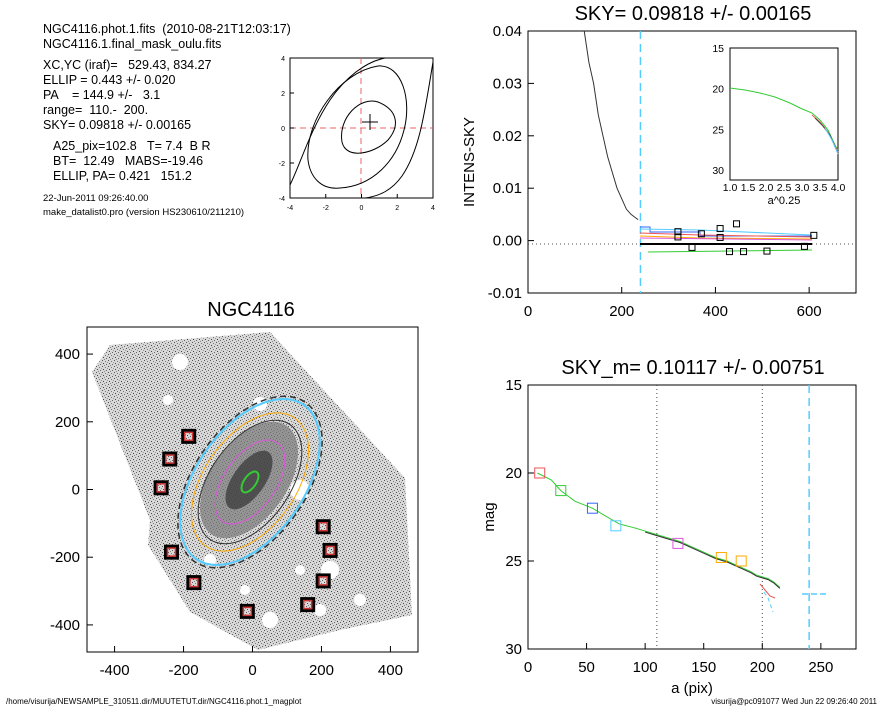  Describe the element at coordinates (115, 670) in the screenshot. I see `galaxy-xtick-0: -400` at that location.